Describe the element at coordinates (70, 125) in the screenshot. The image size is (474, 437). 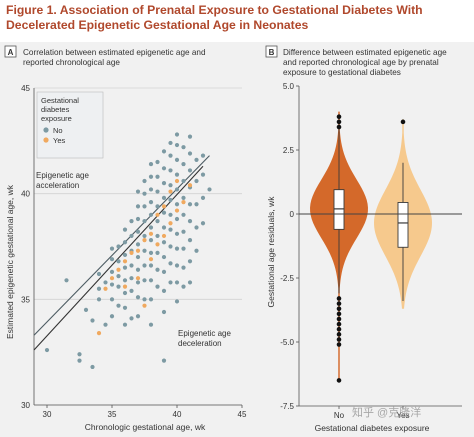
I see `legend-box` at that location.